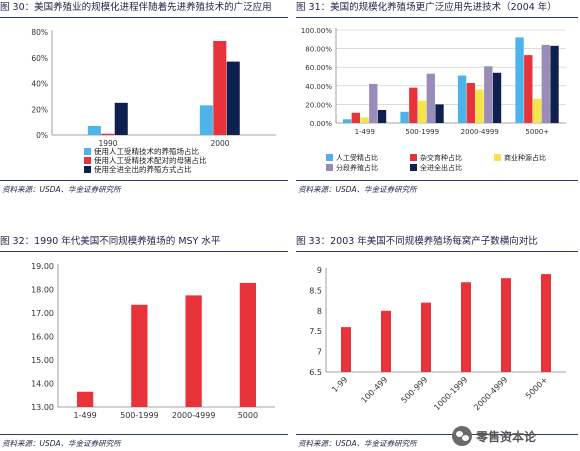 The image size is (580, 451). Describe the element at coordinates (61, 443) in the screenshot. I see `figure-32-source: 资料来源：USDA、华金证券研究所` at that location.